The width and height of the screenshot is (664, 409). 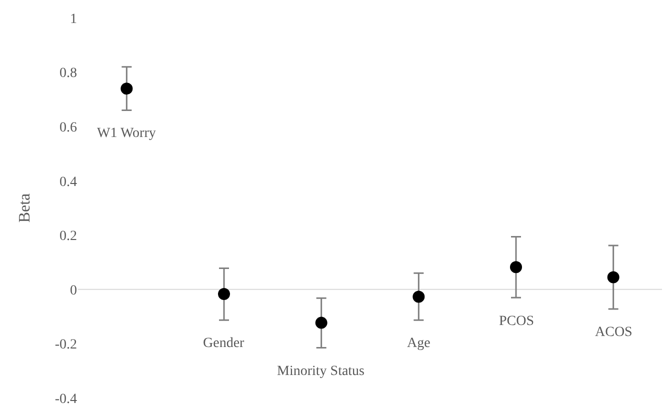 What do you see at coordinates (224, 343) in the screenshot?
I see `x-tick-label: Gender` at bounding box center [224, 343].